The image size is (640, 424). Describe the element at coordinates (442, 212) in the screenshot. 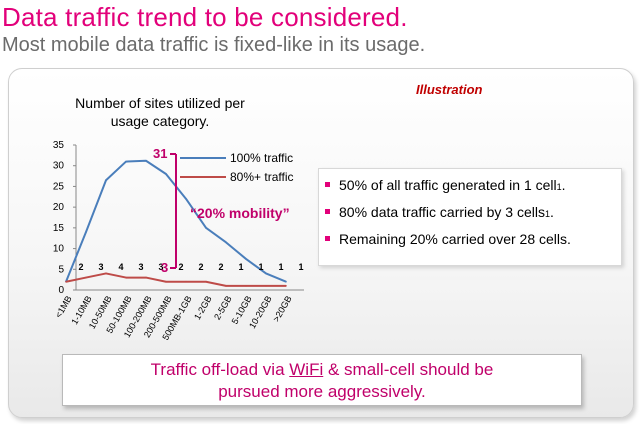

I see `bullet-text: 80% data traffic carried by 3 cells` at that location.